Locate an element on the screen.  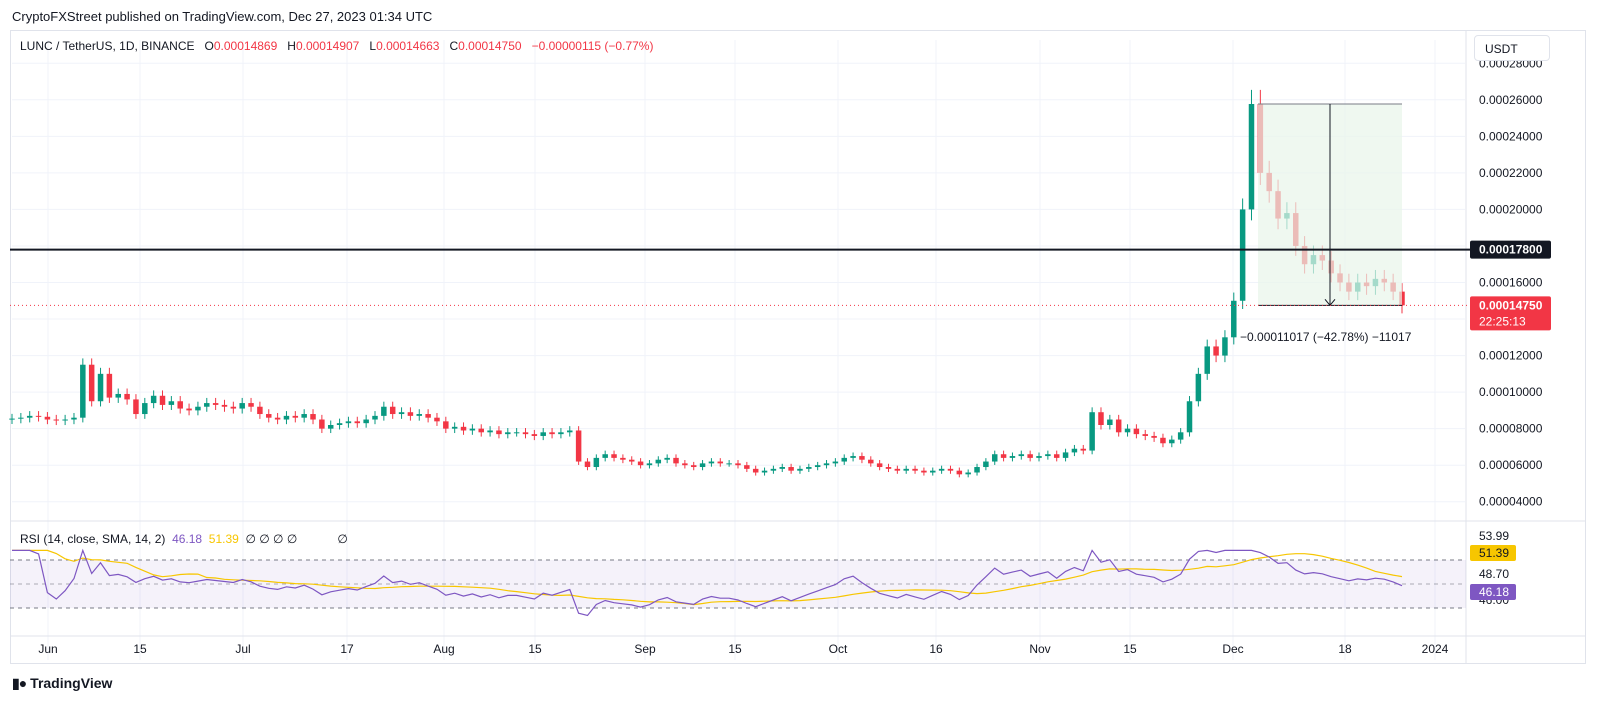
price-axis-tick: 0.00010000 is located at coordinates (1511, 392).